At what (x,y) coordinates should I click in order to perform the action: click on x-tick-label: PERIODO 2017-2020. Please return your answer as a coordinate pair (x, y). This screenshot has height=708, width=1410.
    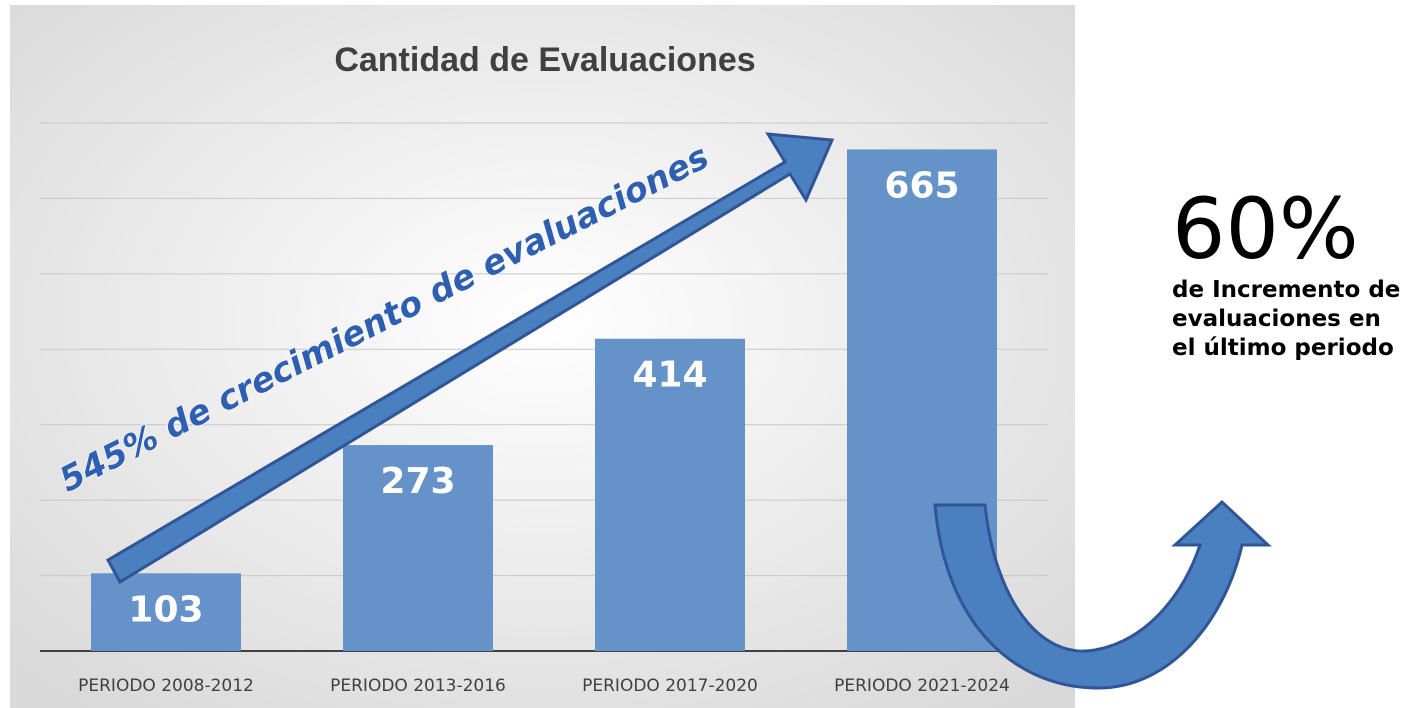
    Looking at the image, I should click on (670, 686).